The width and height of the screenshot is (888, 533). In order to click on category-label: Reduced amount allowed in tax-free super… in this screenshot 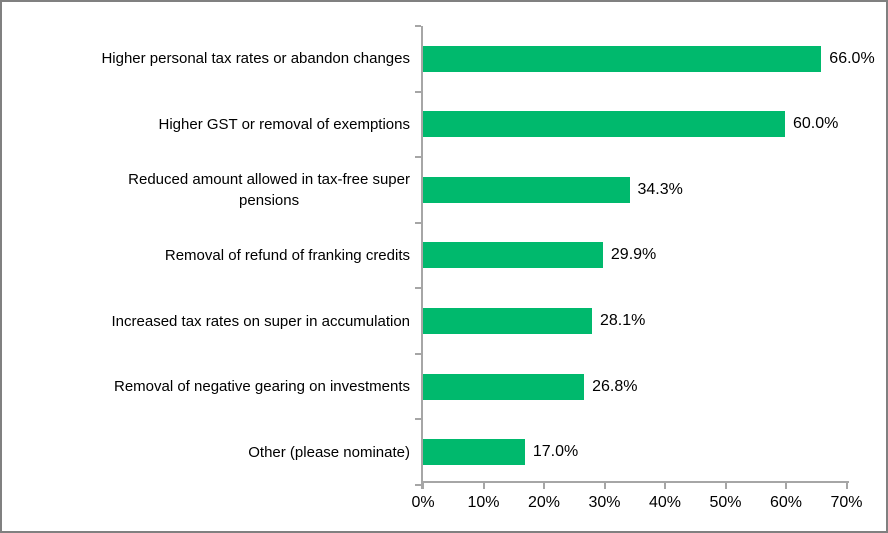, I will do `click(269, 189)`.